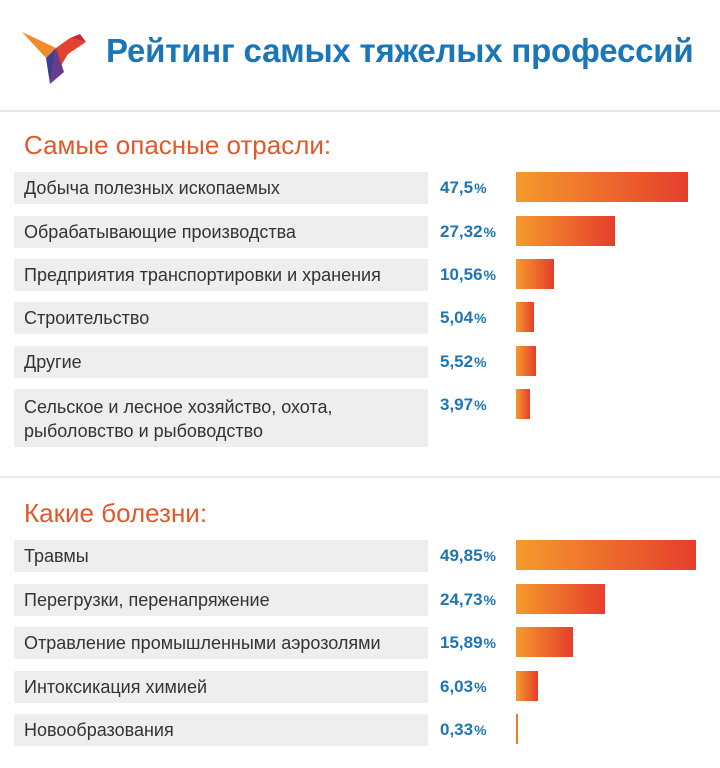 This screenshot has height=768, width=720. Describe the element at coordinates (468, 274) in the screenshot. I see `value-label: 10,56%` at that location.